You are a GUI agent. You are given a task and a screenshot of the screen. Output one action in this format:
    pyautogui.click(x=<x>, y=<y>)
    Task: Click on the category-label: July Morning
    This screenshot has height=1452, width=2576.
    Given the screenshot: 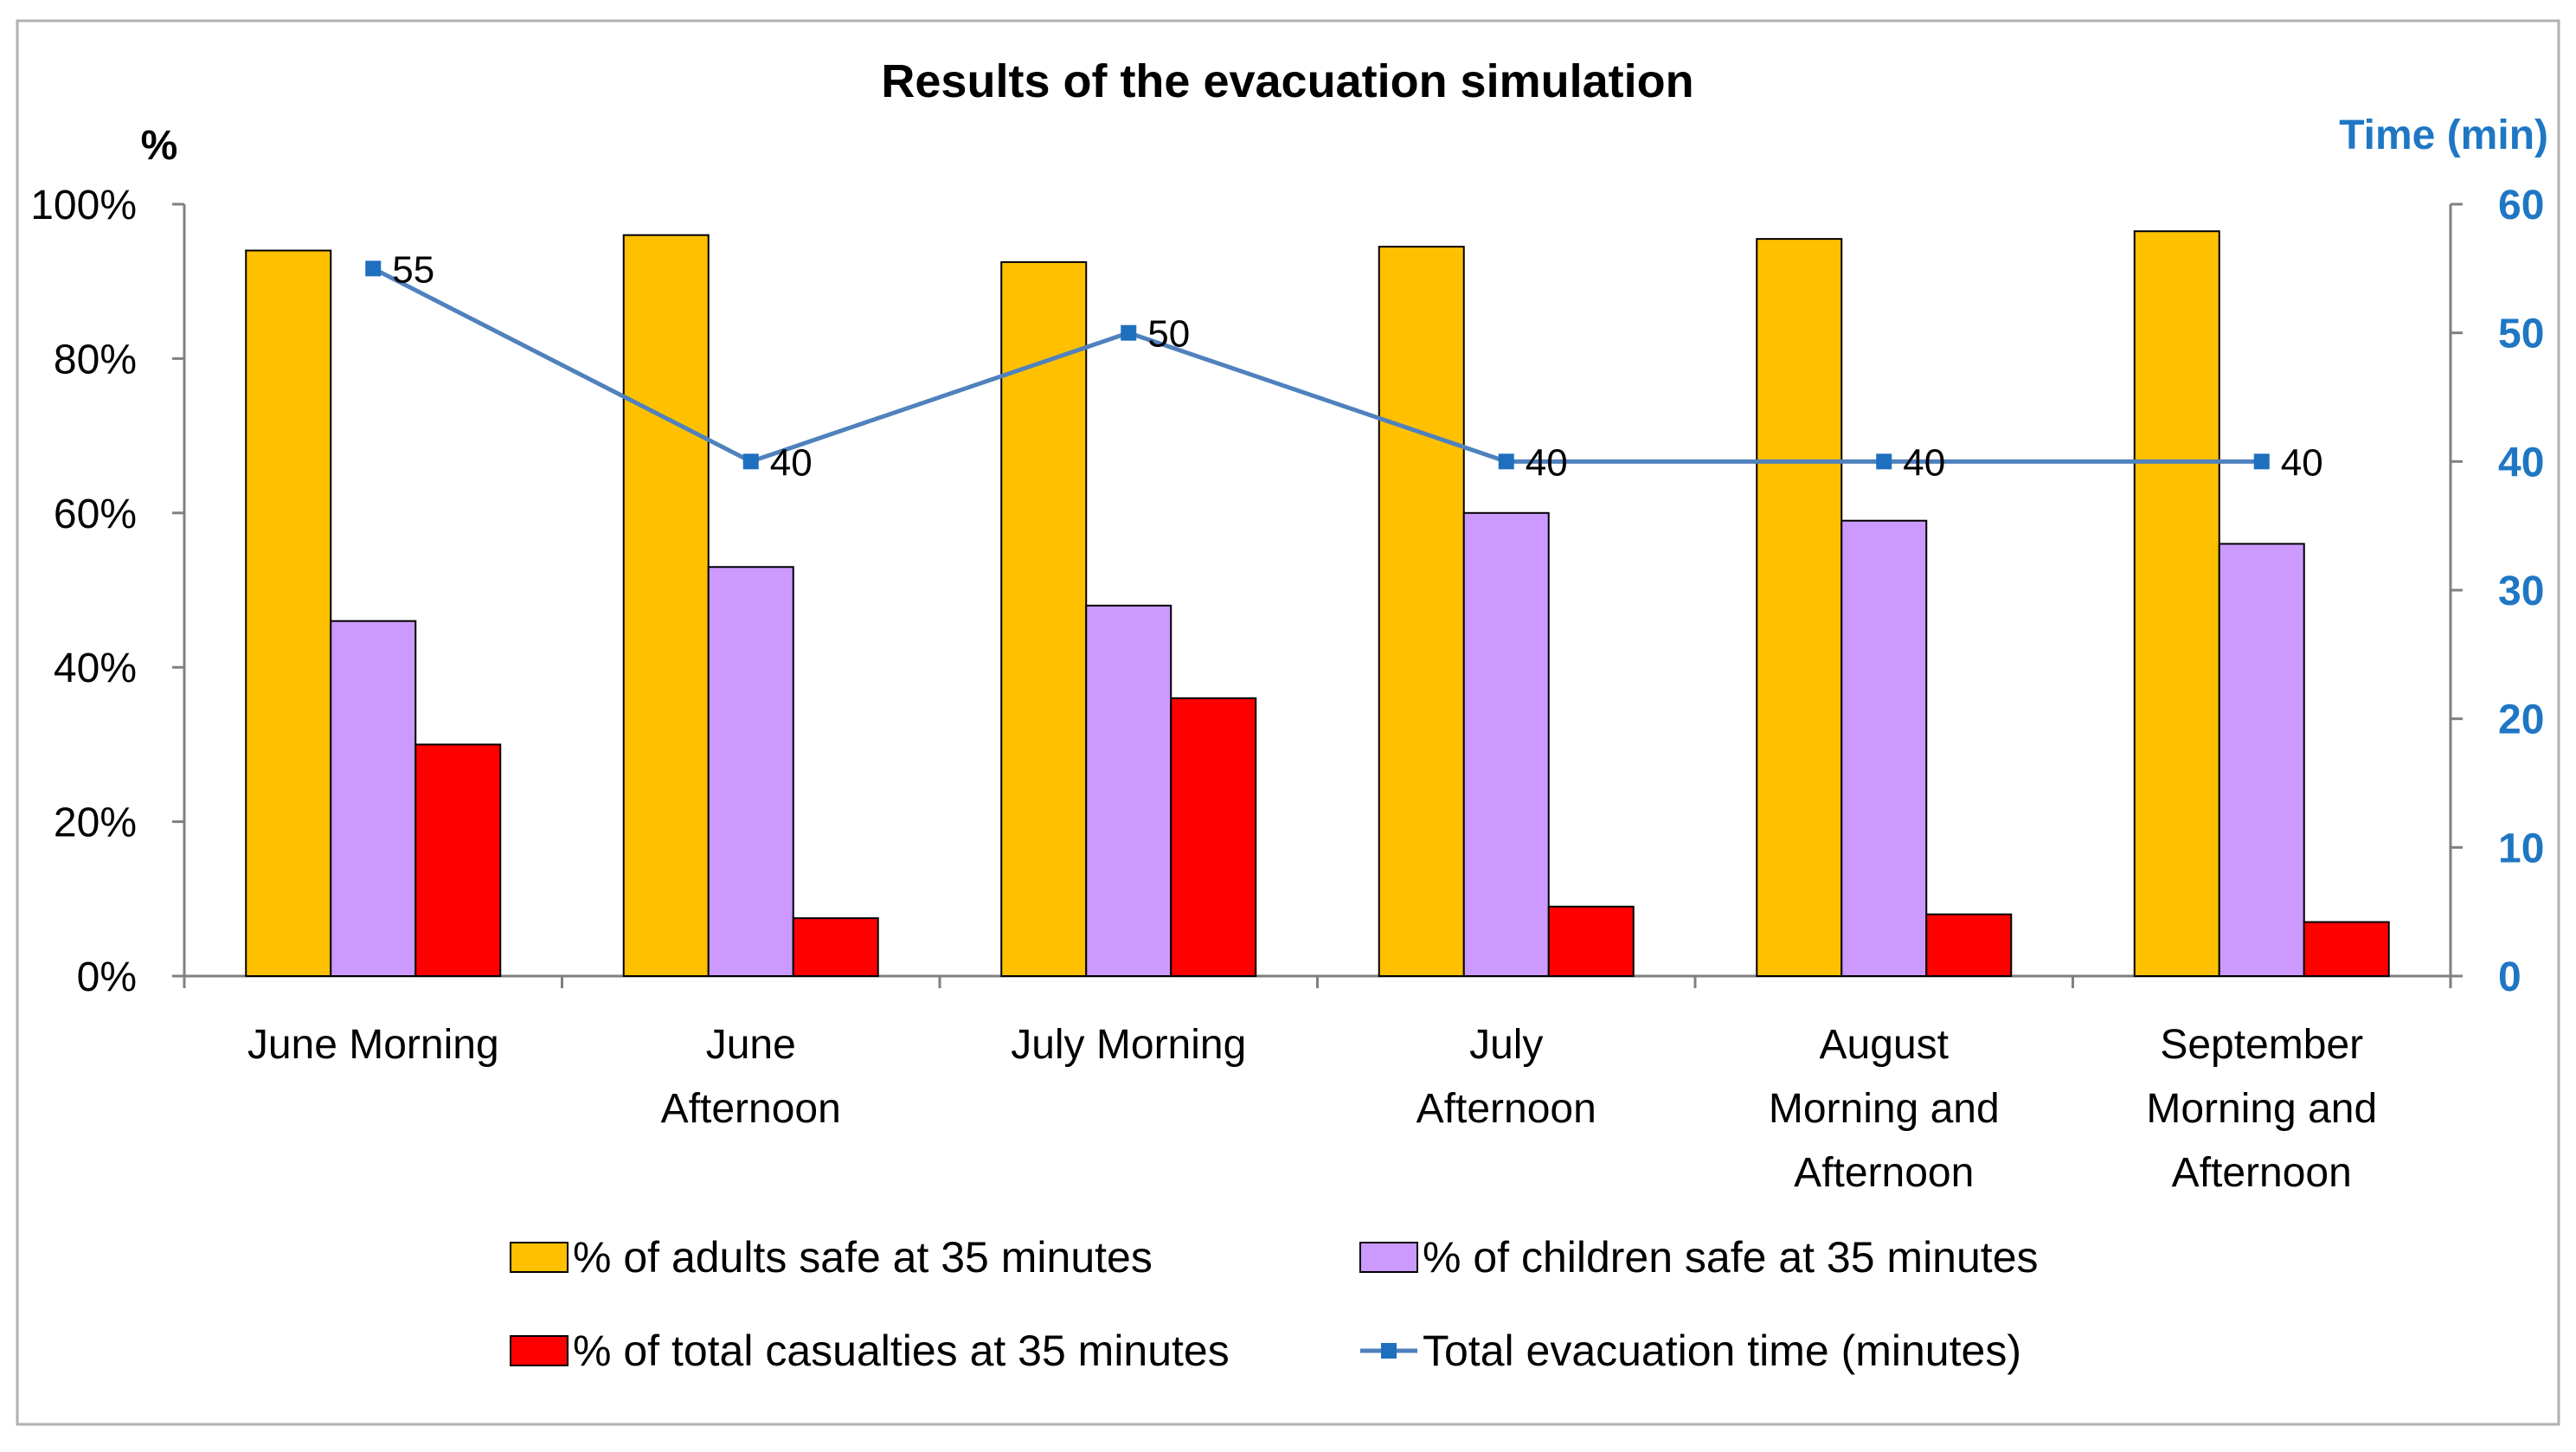 What is the action you would take?
    pyautogui.click(x=1129, y=1045)
    